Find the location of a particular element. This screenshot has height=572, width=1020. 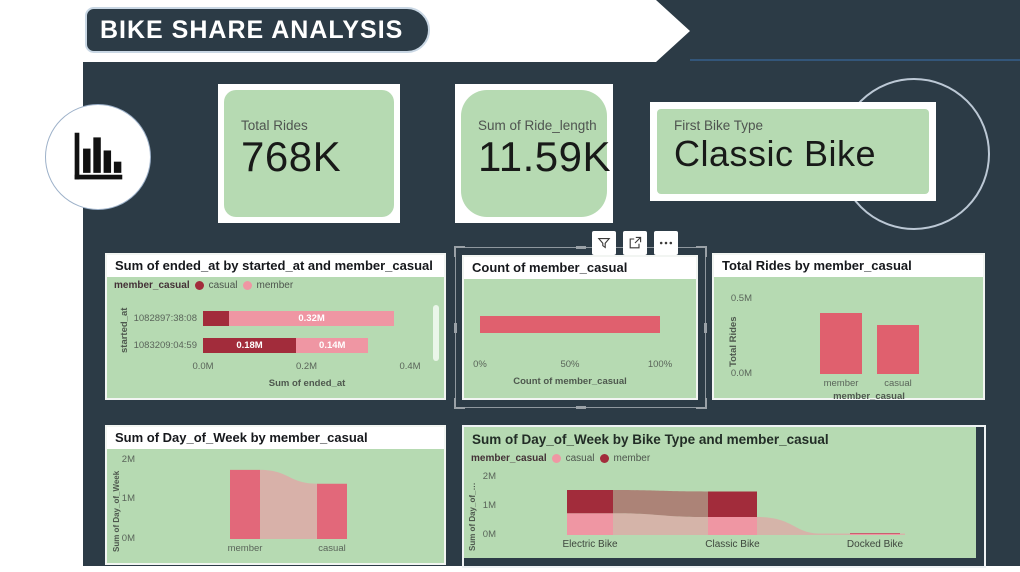

x-tick-label: 0.4M is located at coordinates (410, 366).